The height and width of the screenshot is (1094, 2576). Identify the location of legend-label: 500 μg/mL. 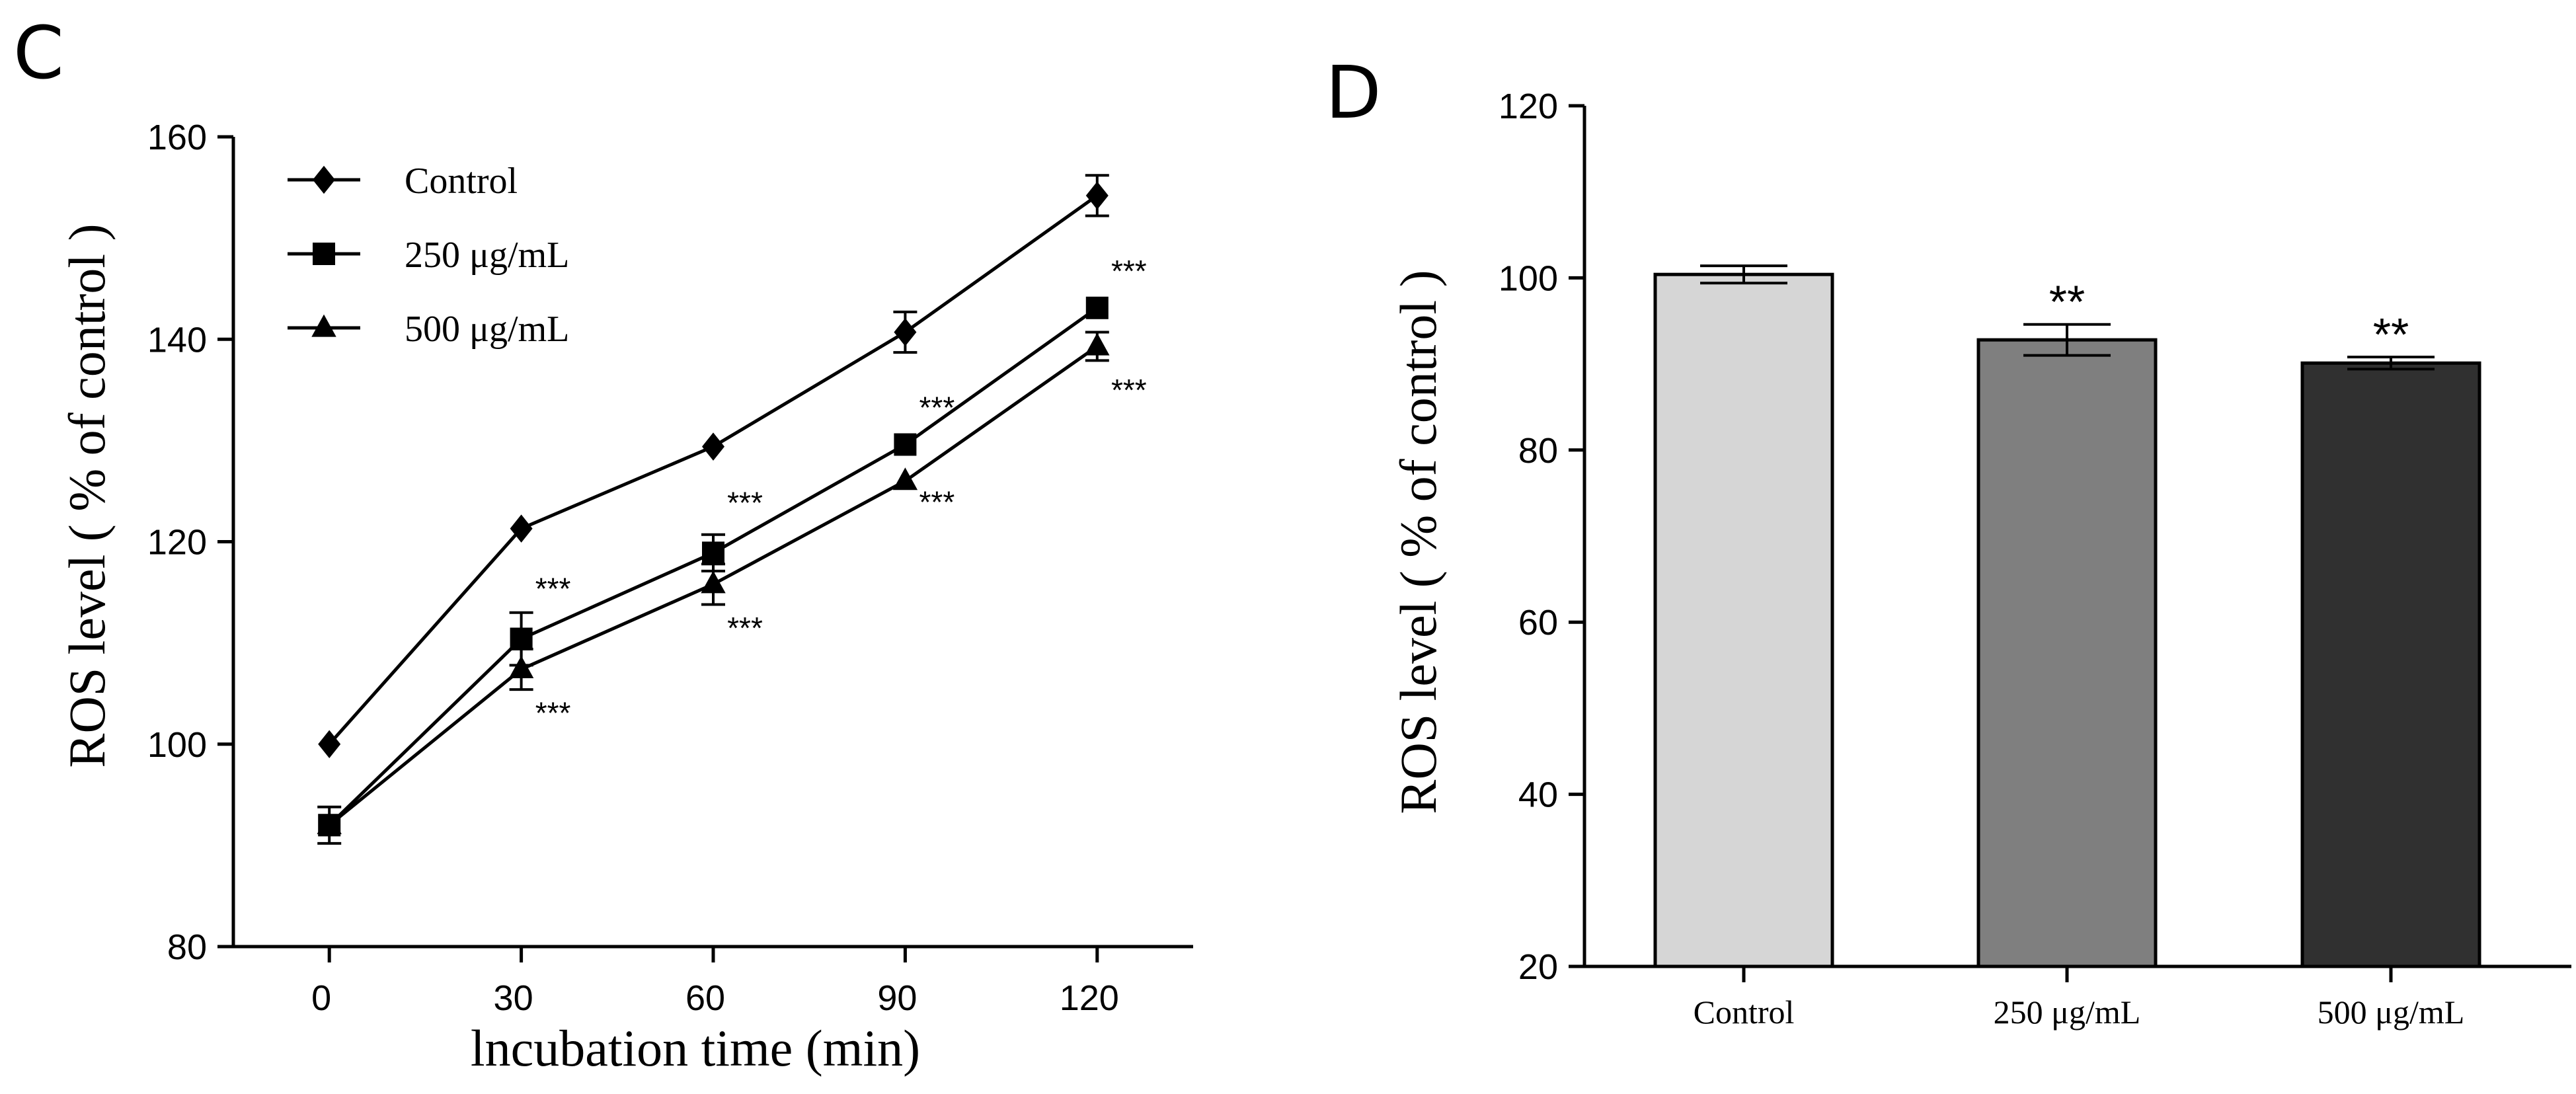
(487, 329).